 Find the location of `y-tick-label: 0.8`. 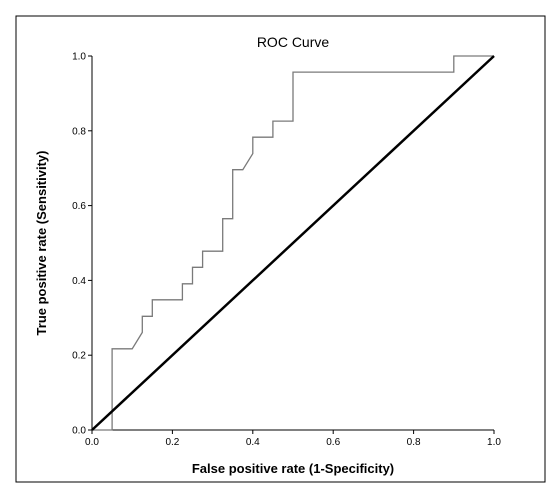

y-tick-label: 0.8 is located at coordinates (79, 131).